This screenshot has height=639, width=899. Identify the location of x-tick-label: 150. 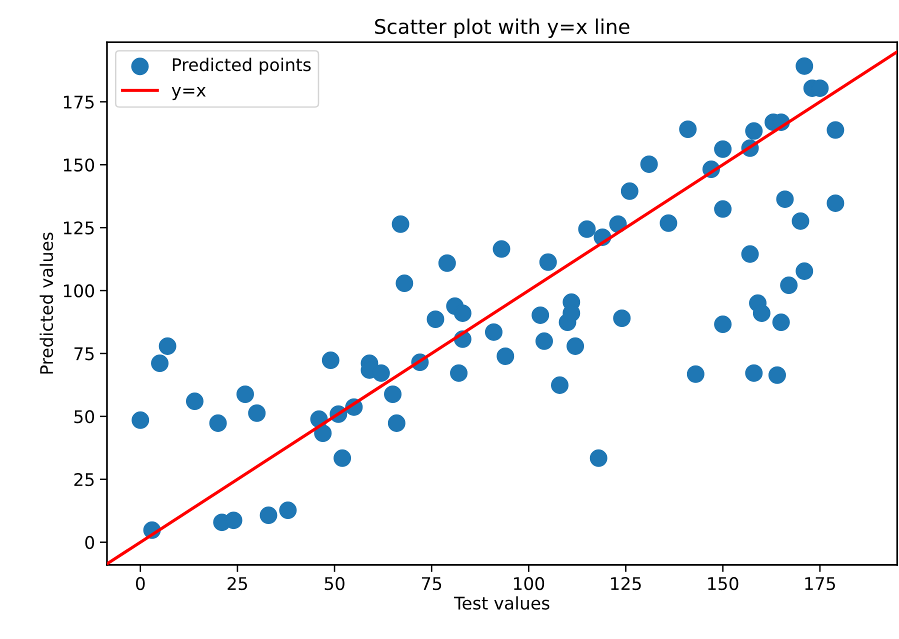
(723, 583).